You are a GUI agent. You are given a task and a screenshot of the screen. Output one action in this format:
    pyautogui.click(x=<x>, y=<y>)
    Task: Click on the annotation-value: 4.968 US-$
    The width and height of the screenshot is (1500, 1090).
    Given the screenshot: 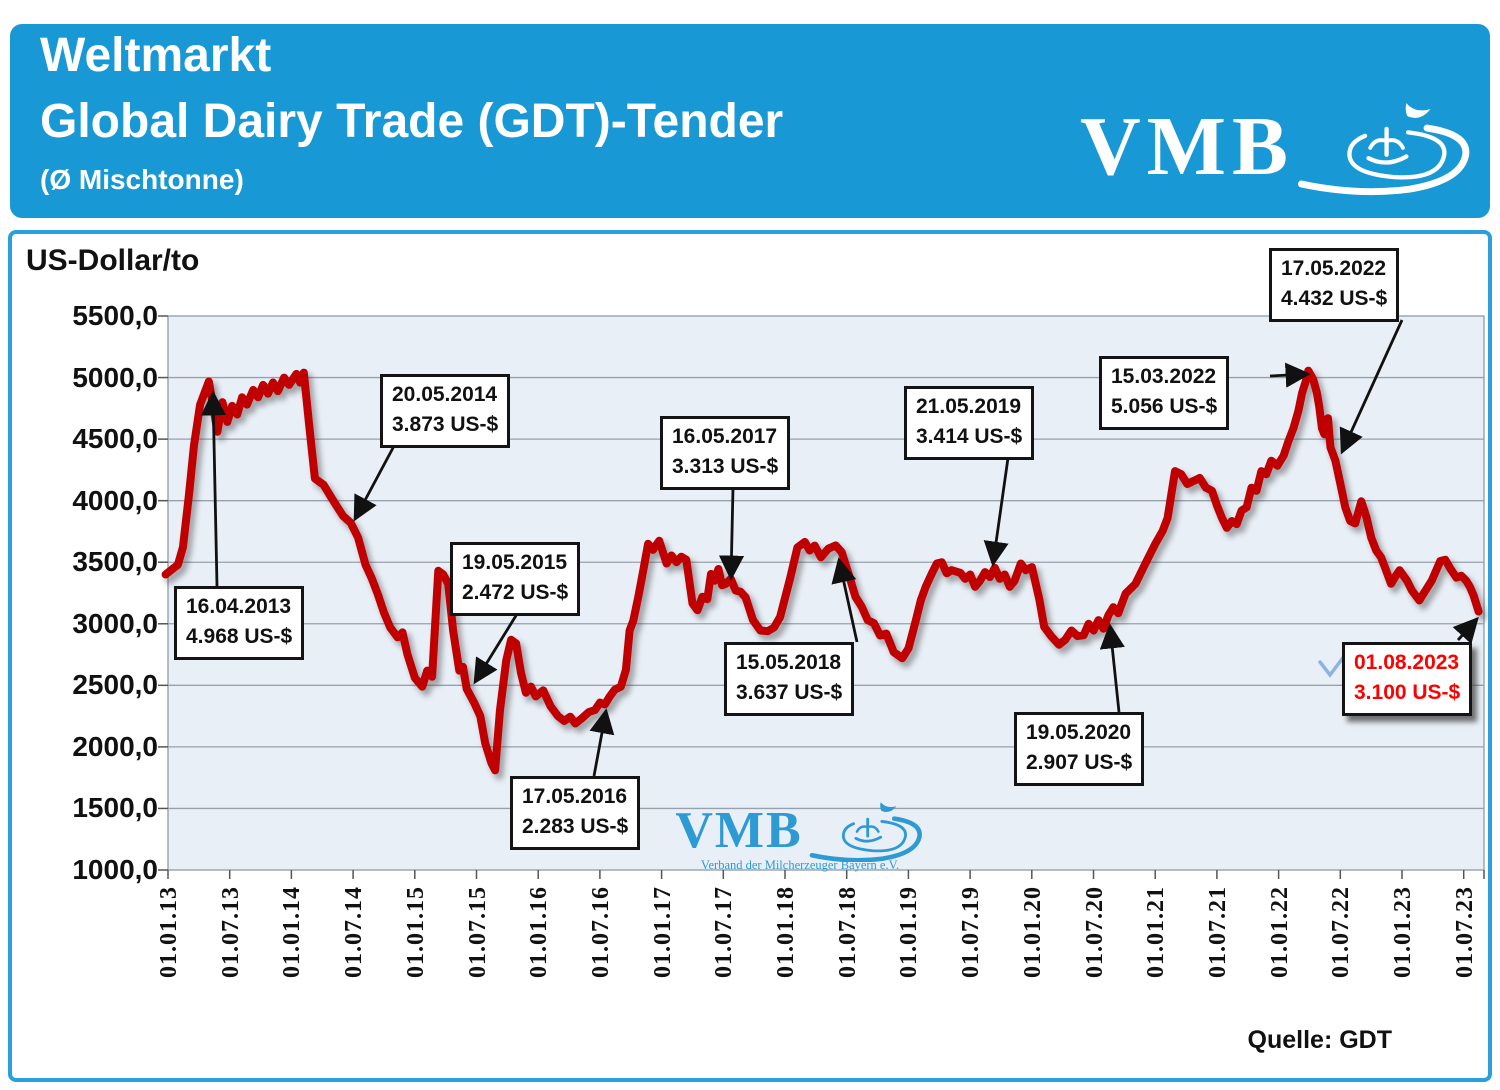 What is the action you would take?
    pyautogui.click(x=239, y=637)
    